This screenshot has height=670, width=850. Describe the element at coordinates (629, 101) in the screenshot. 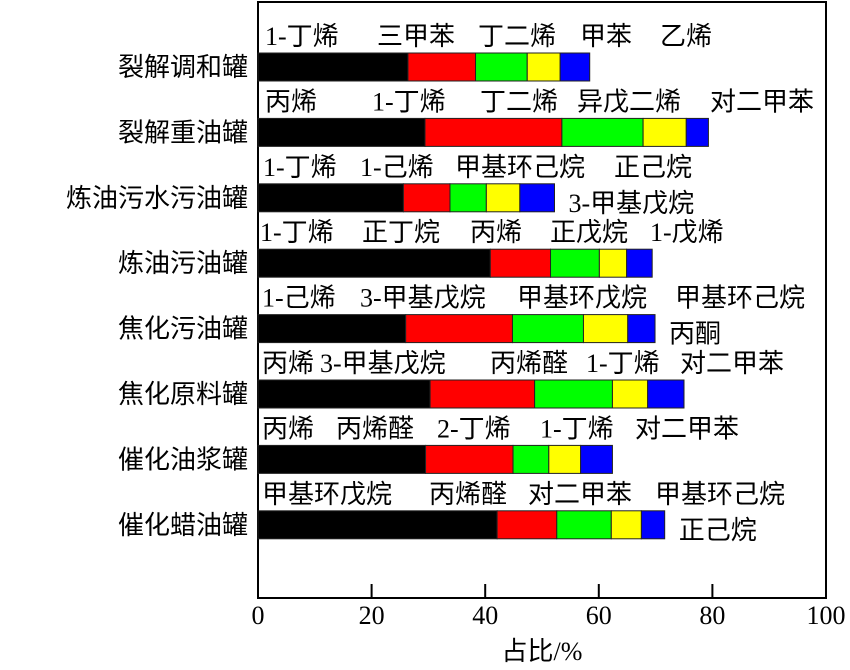

I see `segment-label: 异戊二烯` at that location.